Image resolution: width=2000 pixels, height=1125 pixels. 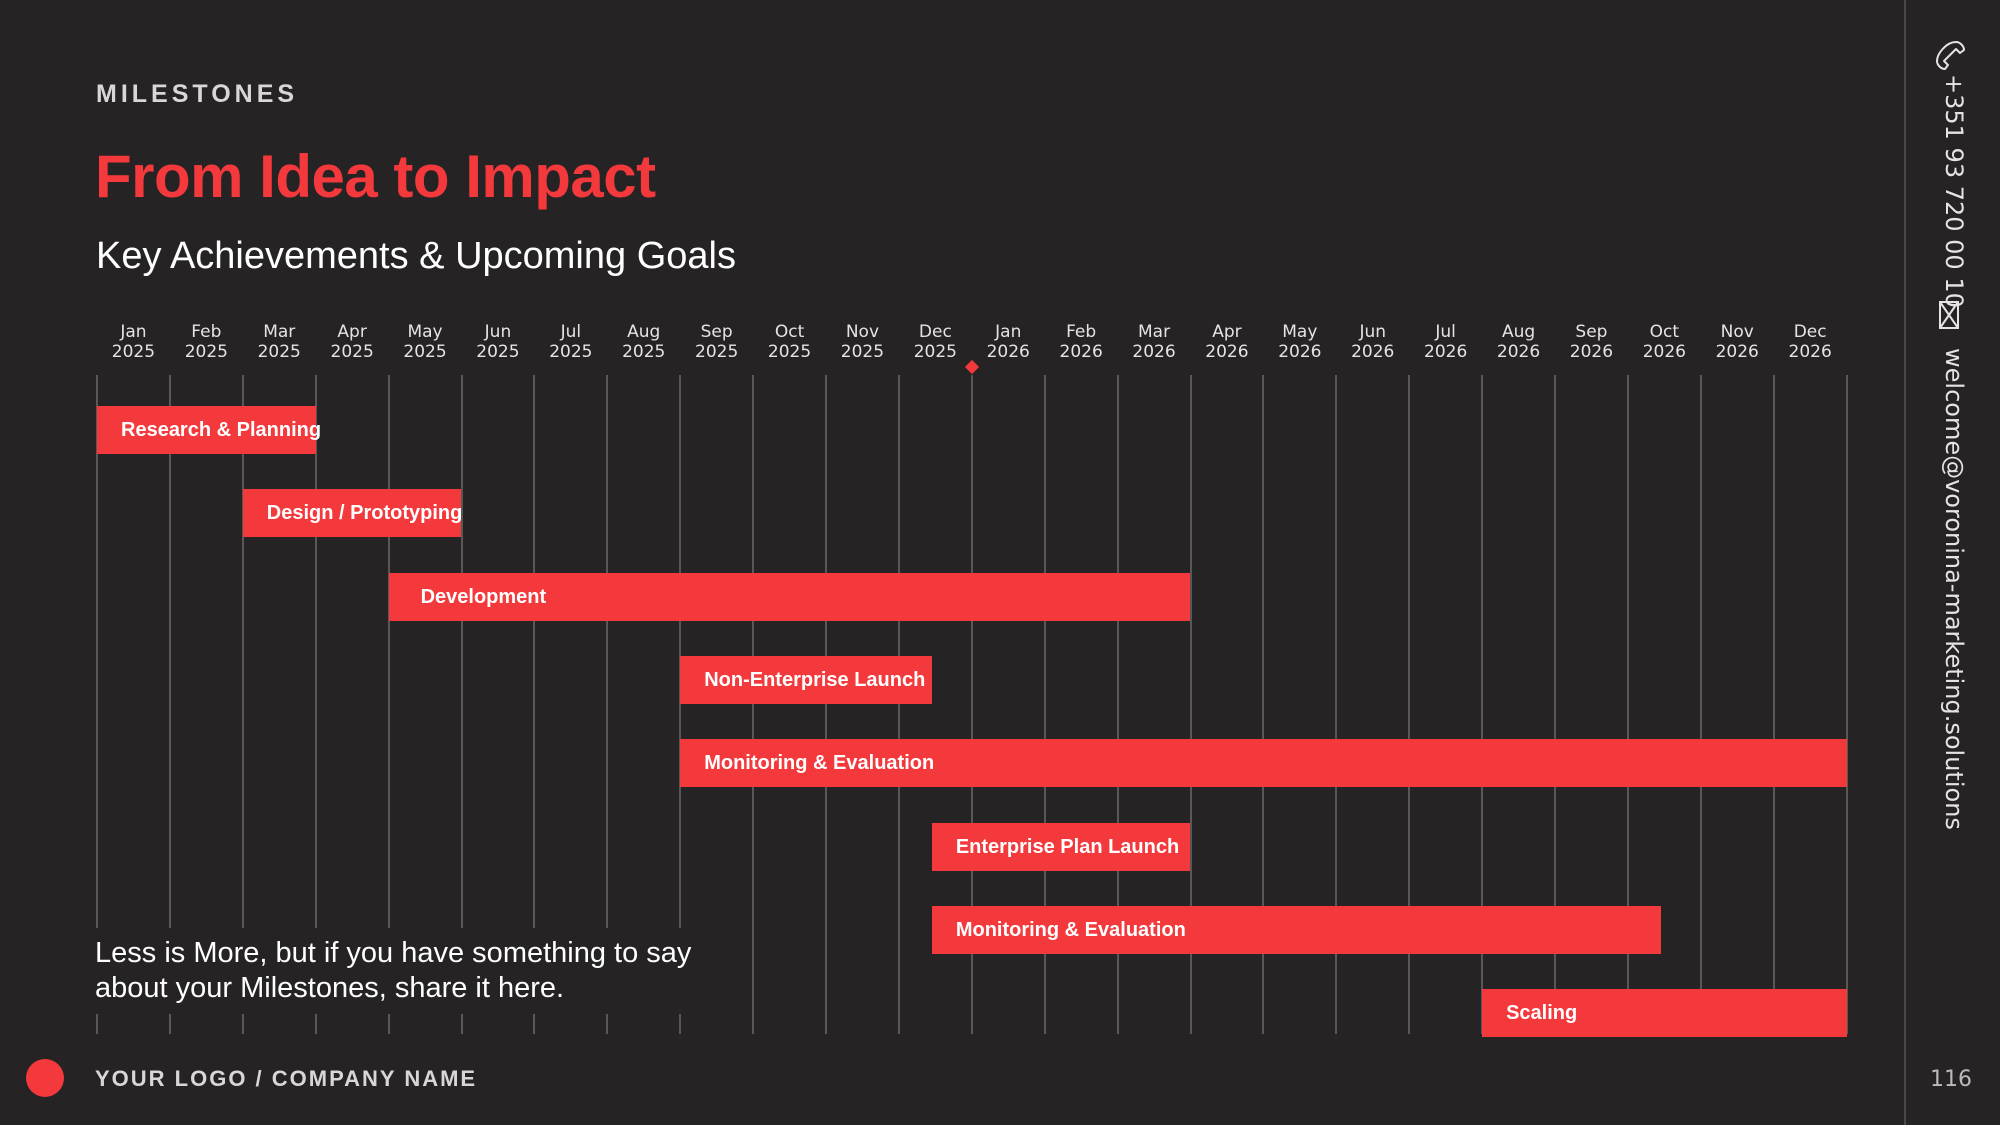 I want to click on month-tick-label: Jun 2026, so click(x=1373, y=342).